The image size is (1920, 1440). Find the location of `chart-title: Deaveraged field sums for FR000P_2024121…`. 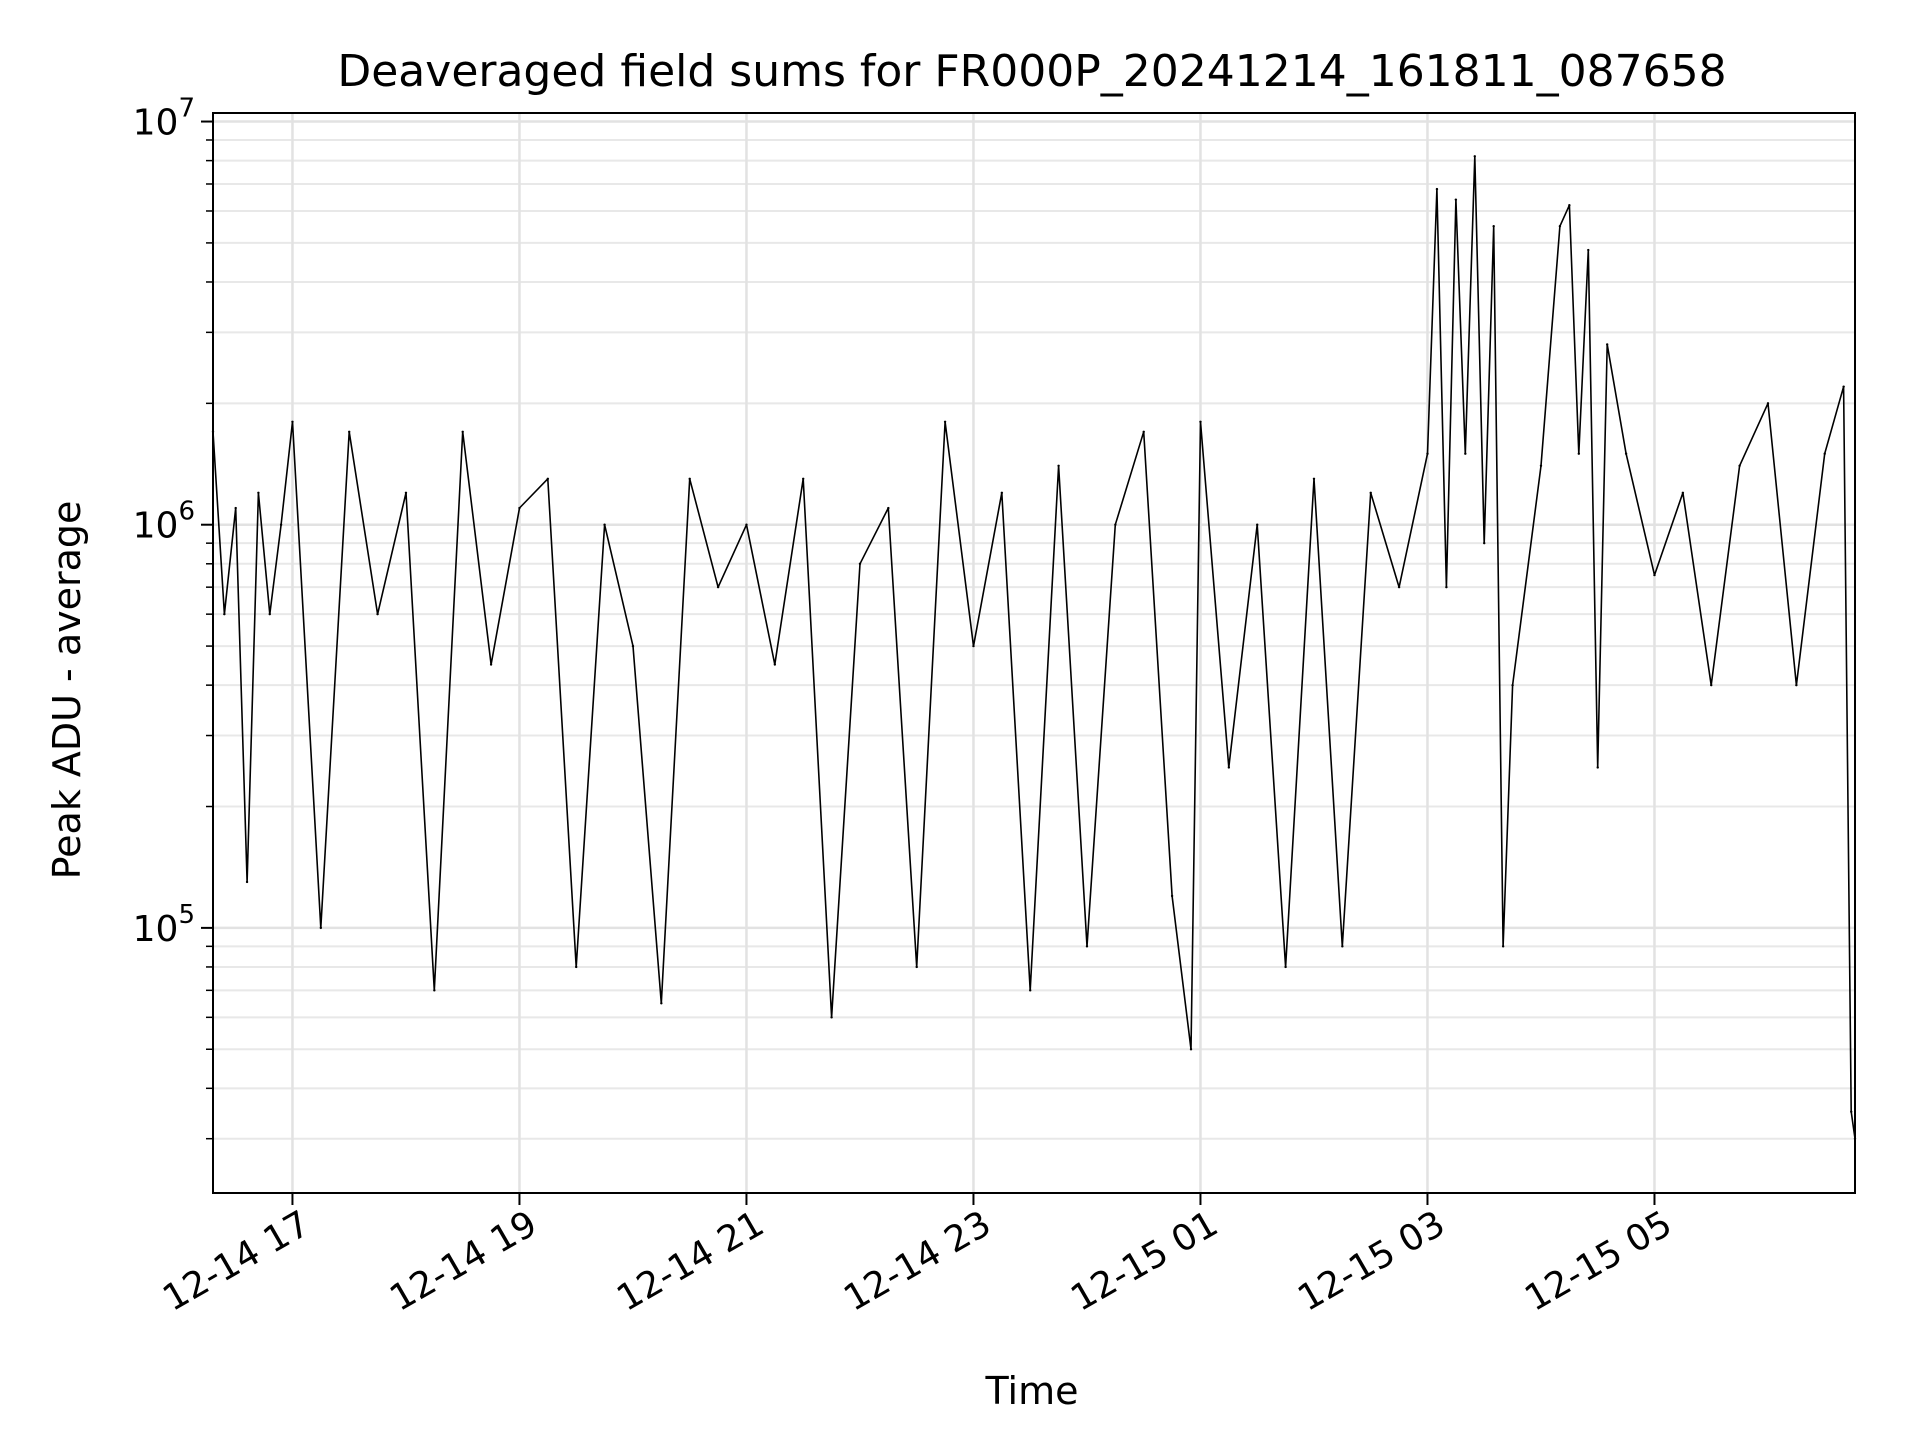

chart-title: Deaveraged field sums for FR000P_2024121… is located at coordinates (1031, 71).